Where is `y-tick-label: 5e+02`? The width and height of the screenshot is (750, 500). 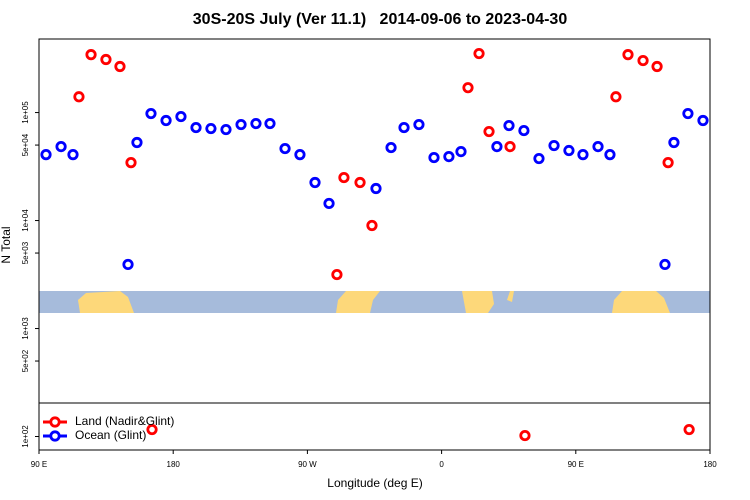 y-tick-label: 5e+02 is located at coordinates (25, 360).